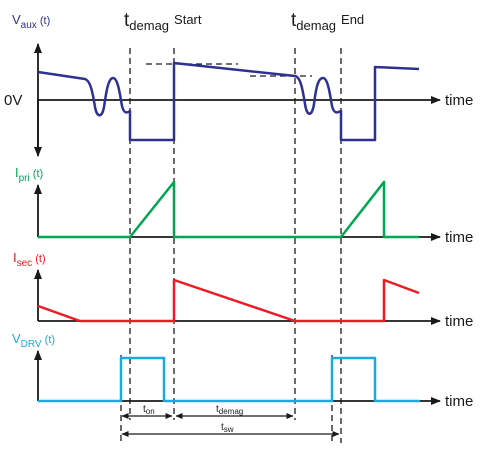  I want to click on tsw-label: tsw, so click(227, 428).